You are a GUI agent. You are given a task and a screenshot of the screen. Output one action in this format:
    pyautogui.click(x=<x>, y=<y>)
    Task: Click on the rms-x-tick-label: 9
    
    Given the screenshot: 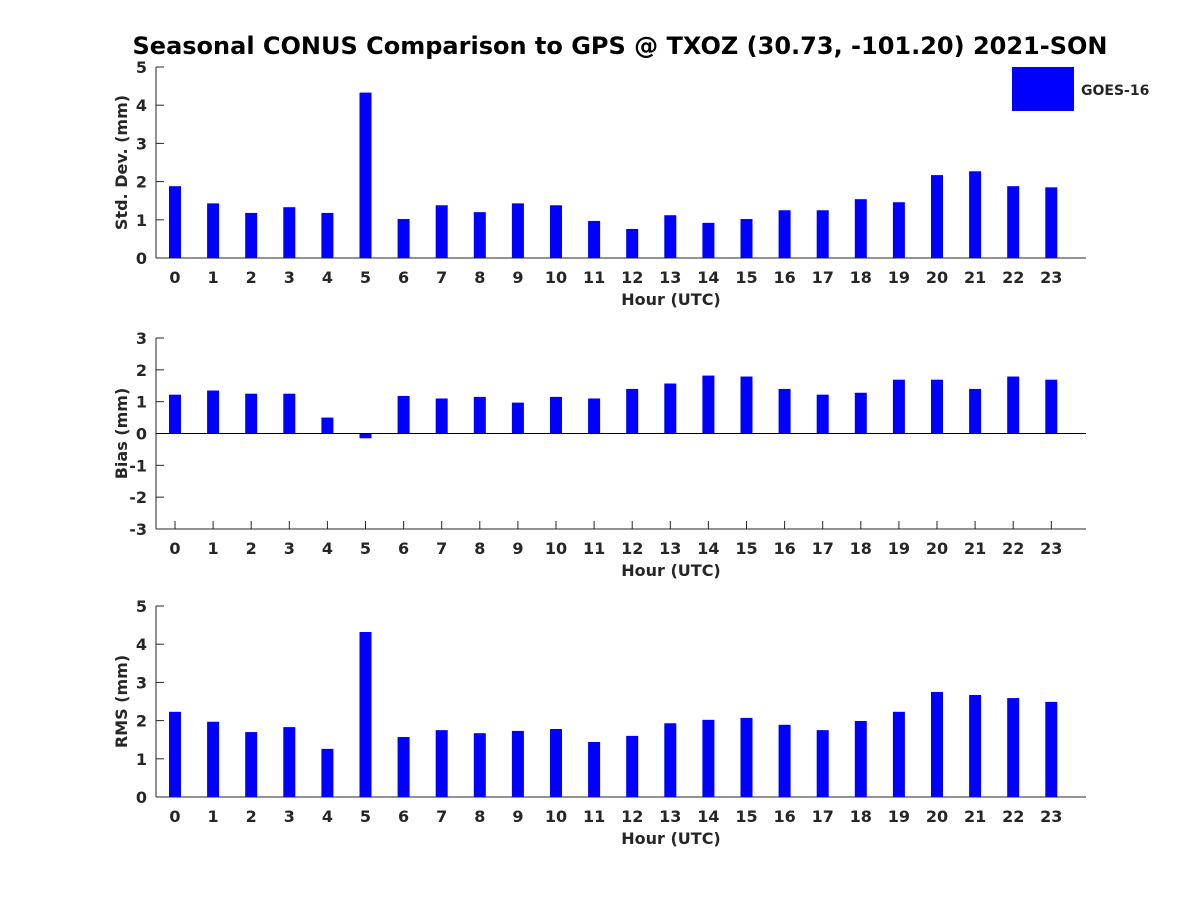 What is the action you would take?
    pyautogui.click(x=517, y=816)
    